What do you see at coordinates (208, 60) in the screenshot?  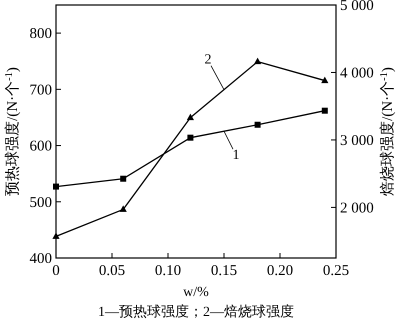 I see `series-label: 2` at bounding box center [208, 60].